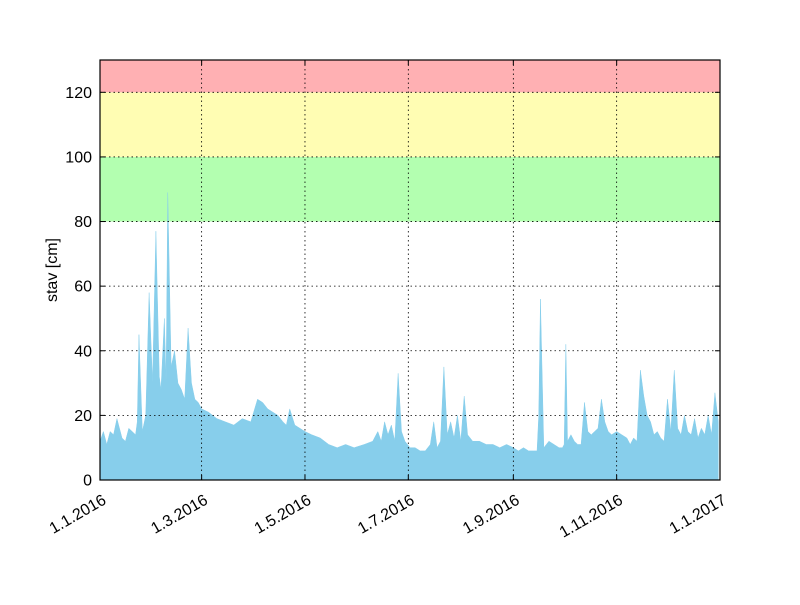 This screenshot has height=605, width=800. I want to click on x-tick-label: 1.1.2017, so click(698, 515).